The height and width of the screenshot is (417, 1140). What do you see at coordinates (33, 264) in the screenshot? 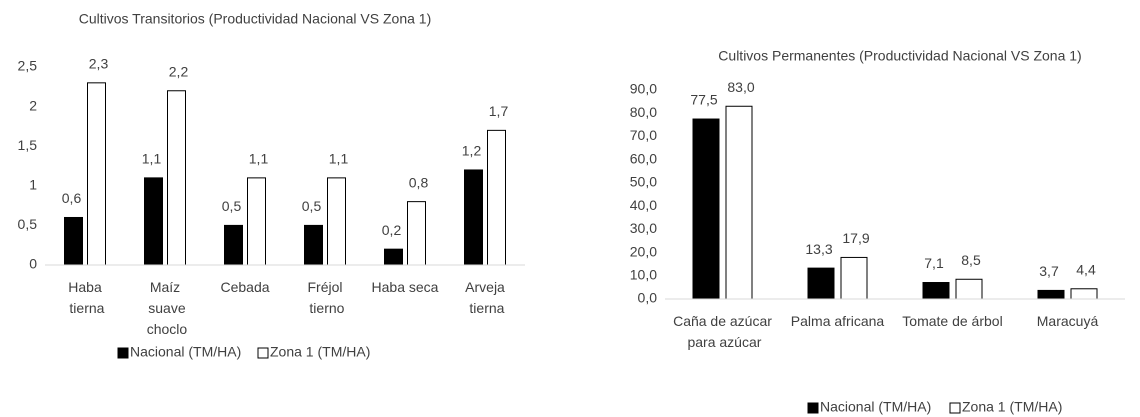
I see `y-tick-label: 0` at bounding box center [33, 264].